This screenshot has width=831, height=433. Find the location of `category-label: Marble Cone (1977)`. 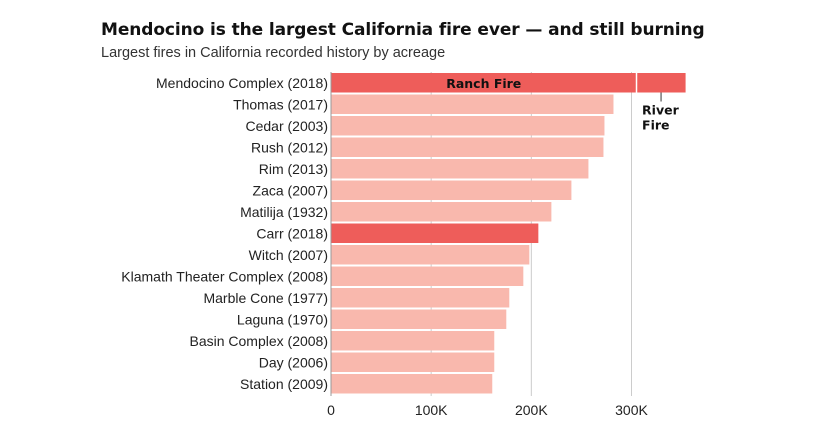

category-label: Marble Cone (1977) is located at coordinates (265, 298).